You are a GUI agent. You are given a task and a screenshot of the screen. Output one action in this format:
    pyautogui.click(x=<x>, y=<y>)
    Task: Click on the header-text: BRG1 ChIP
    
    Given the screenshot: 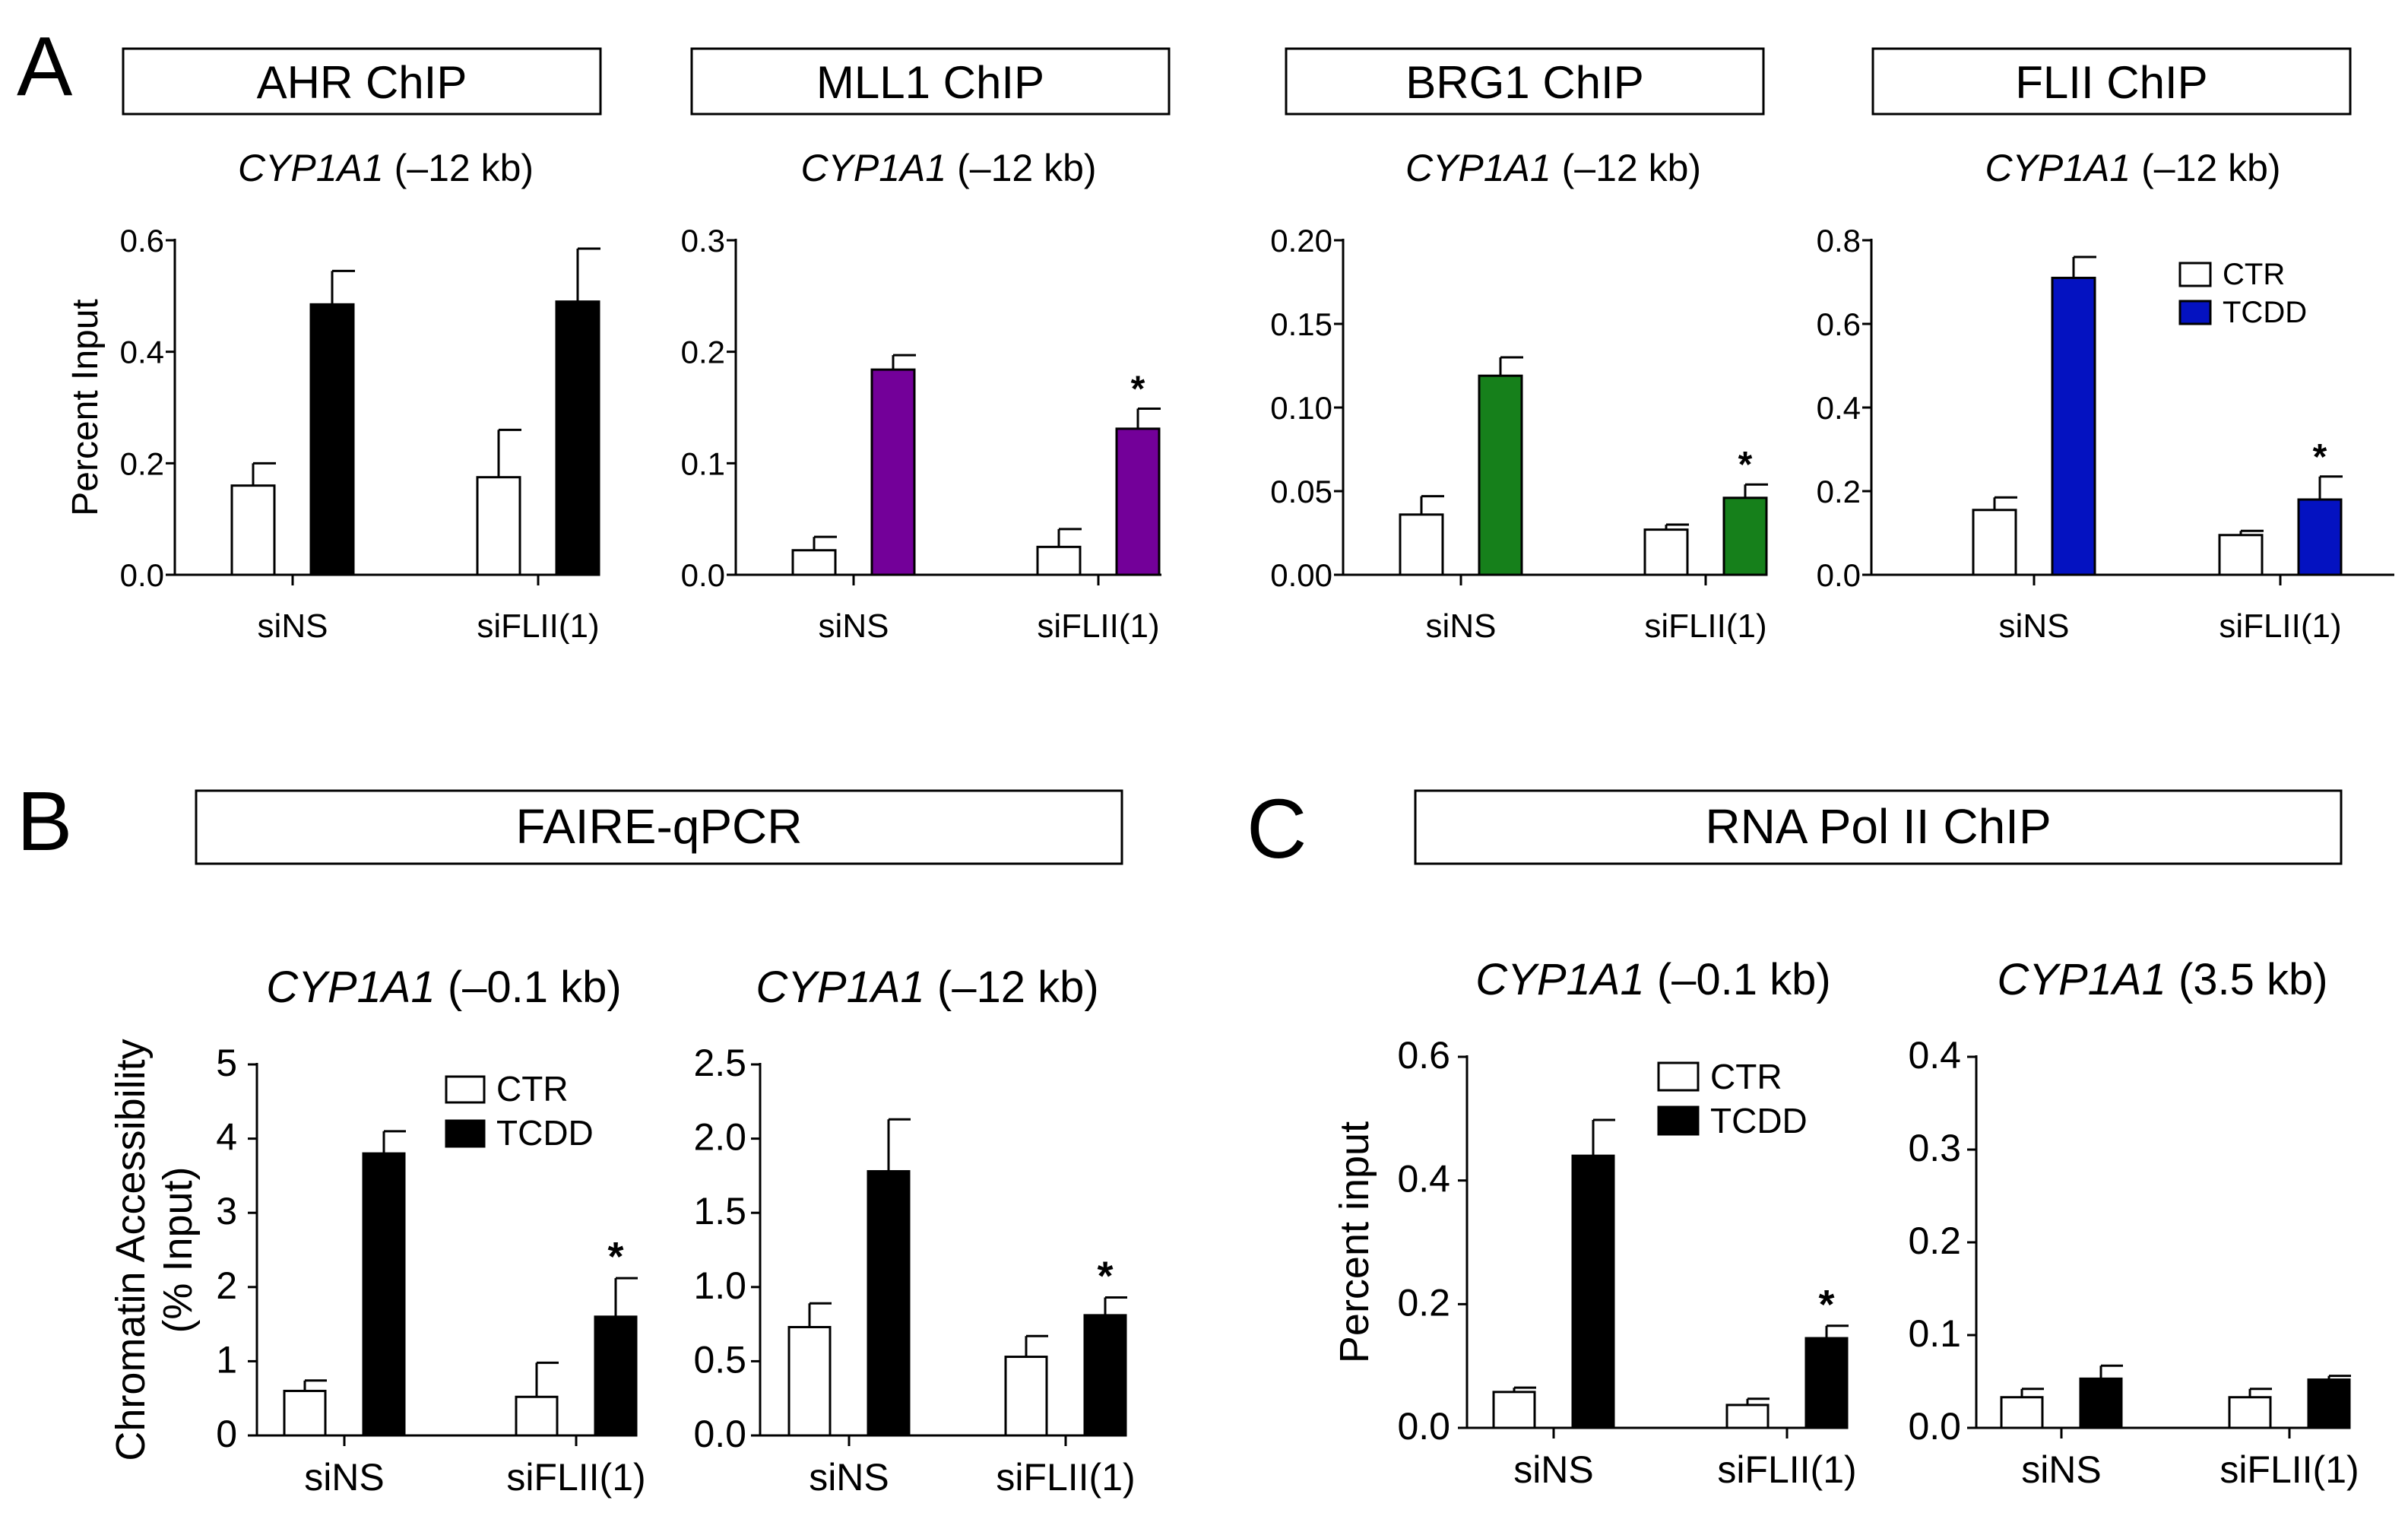 What is the action you would take?
    pyautogui.click(x=1524, y=82)
    